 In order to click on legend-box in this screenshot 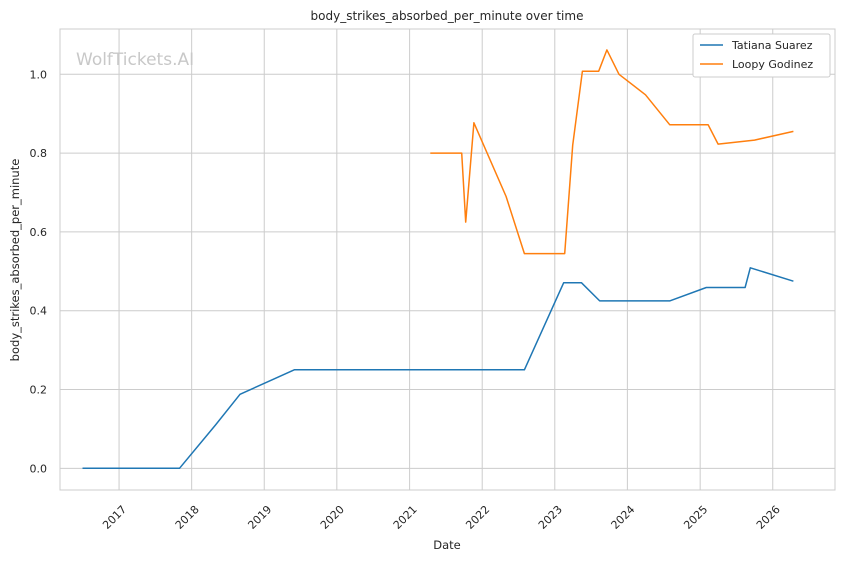, I will do `click(761, 55)`.